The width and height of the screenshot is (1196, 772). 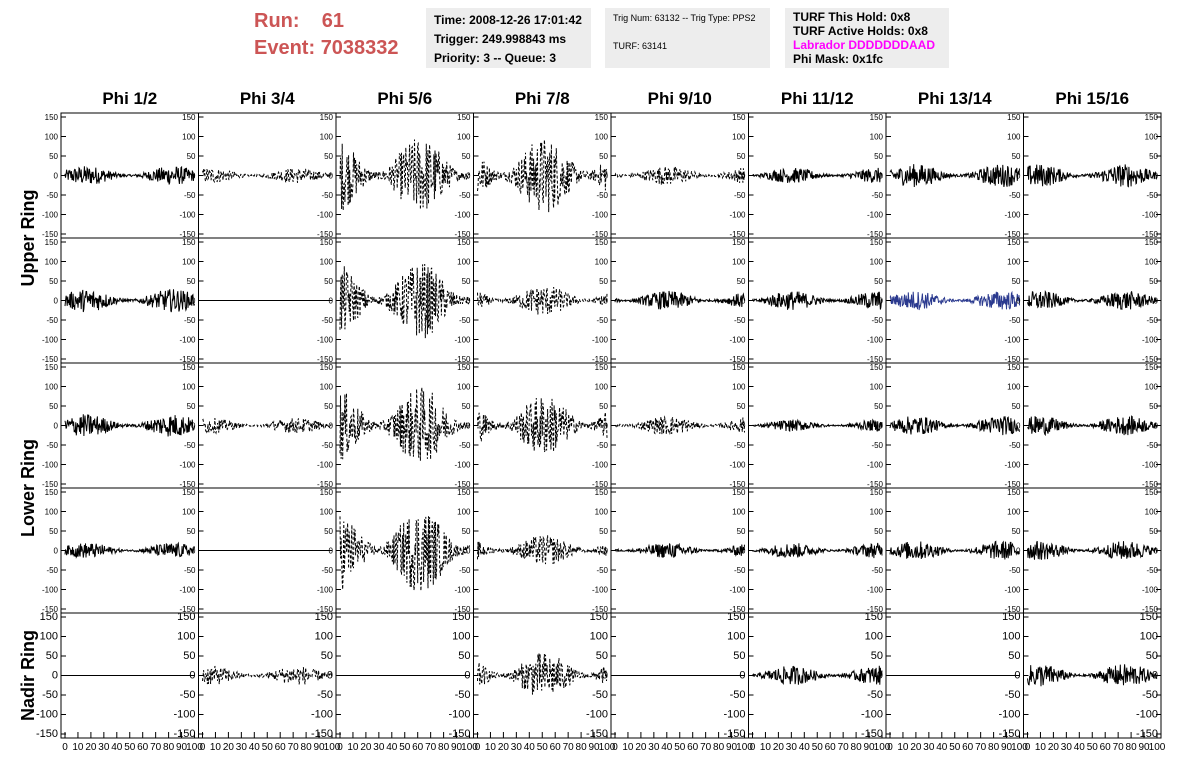 What do you see at coordinates (333, 21) in the screenshot?
I see `run-value: 61` at bounding box center [333, 21].